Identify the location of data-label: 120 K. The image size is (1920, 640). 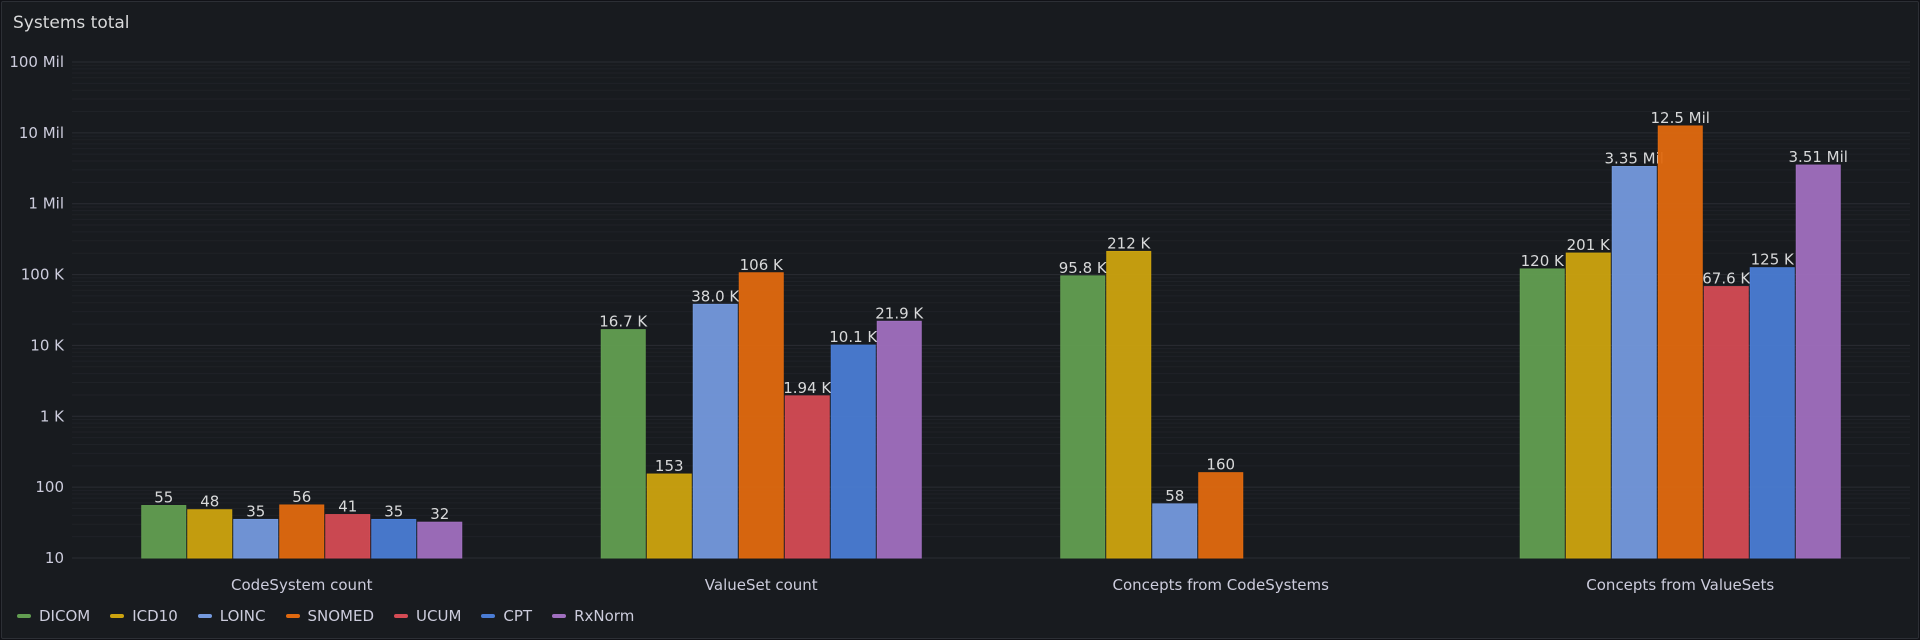
(1543, 261).